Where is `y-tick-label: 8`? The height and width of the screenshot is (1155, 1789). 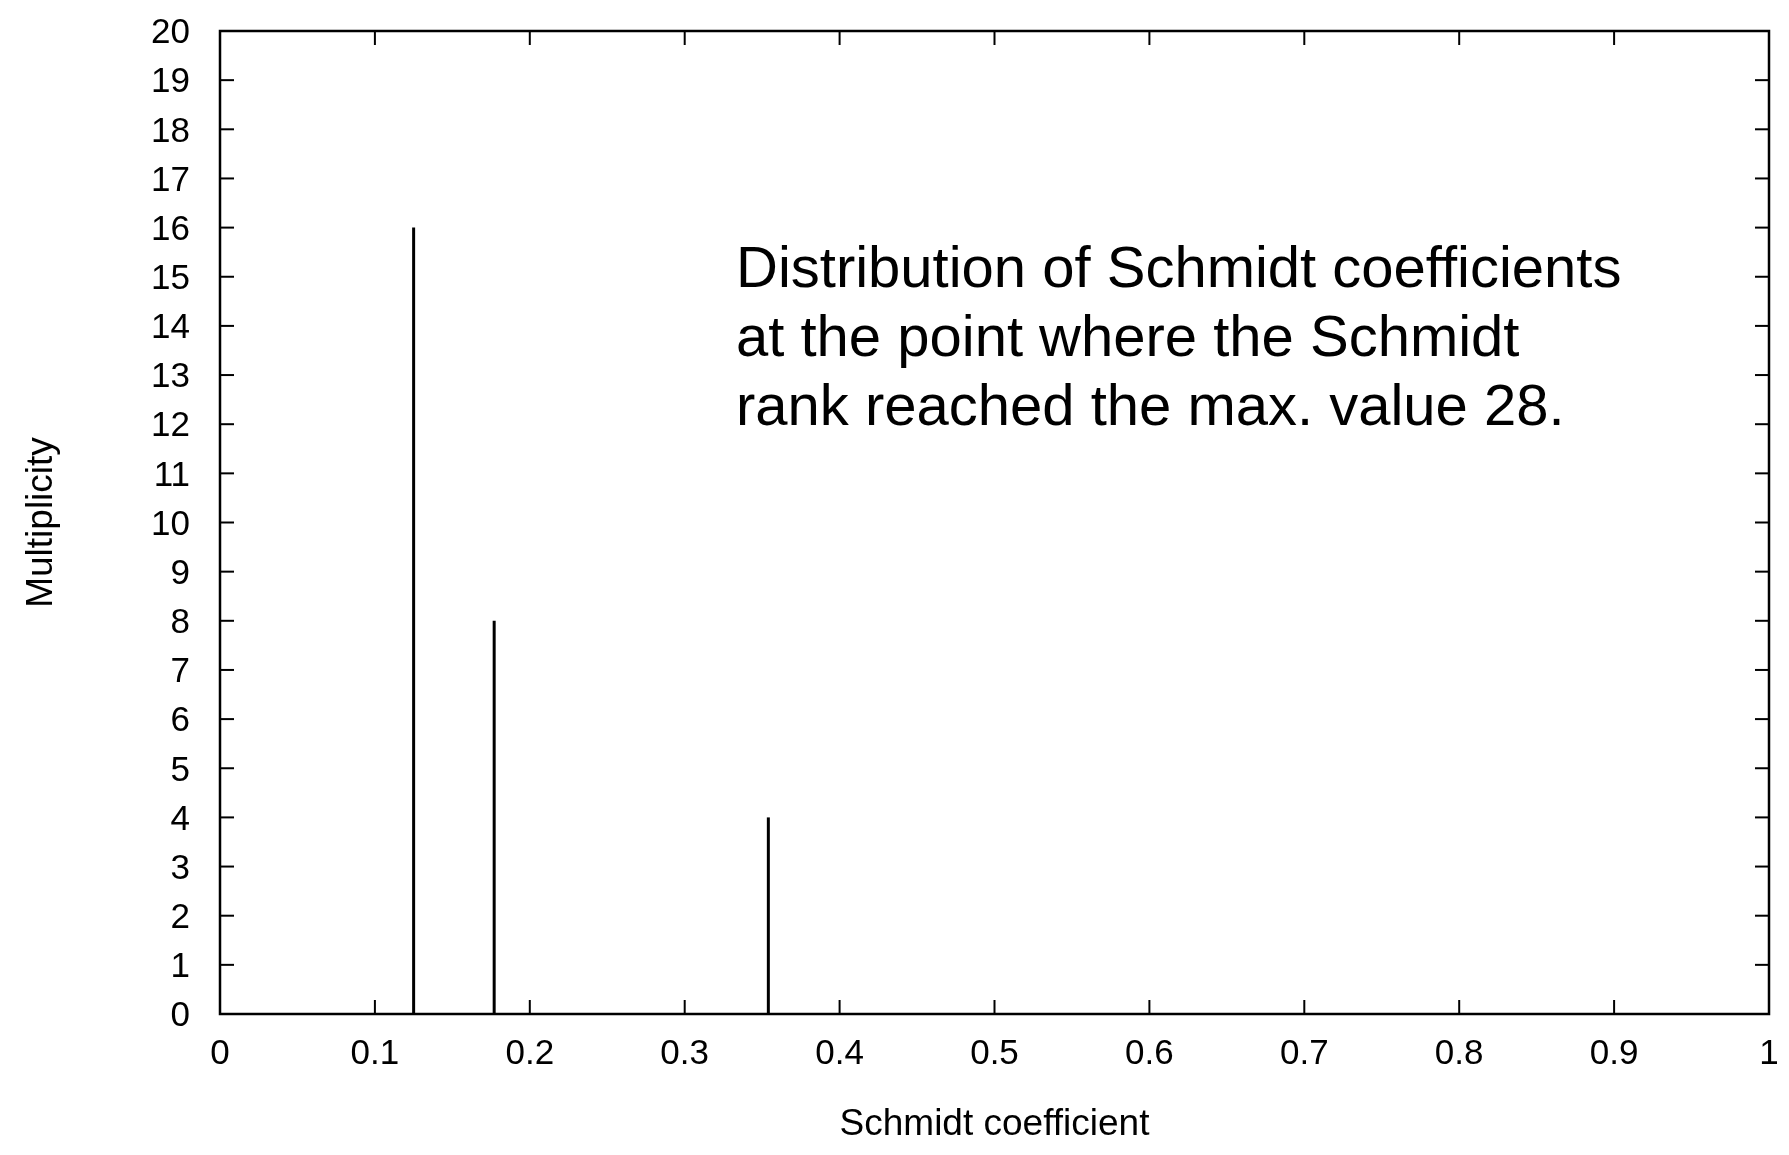
y-tick-label: 8 is located at coordinates (180, 621).